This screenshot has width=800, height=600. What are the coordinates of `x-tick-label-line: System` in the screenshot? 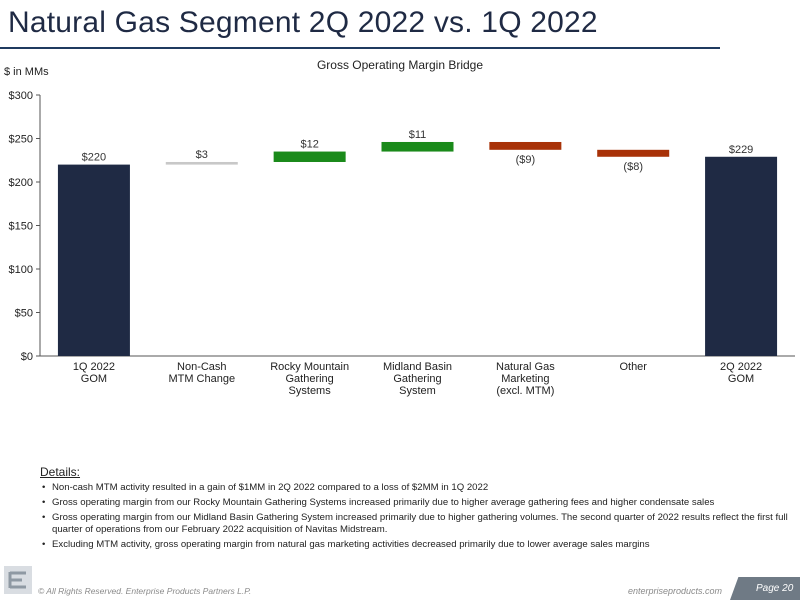 It's located at (417, 391).